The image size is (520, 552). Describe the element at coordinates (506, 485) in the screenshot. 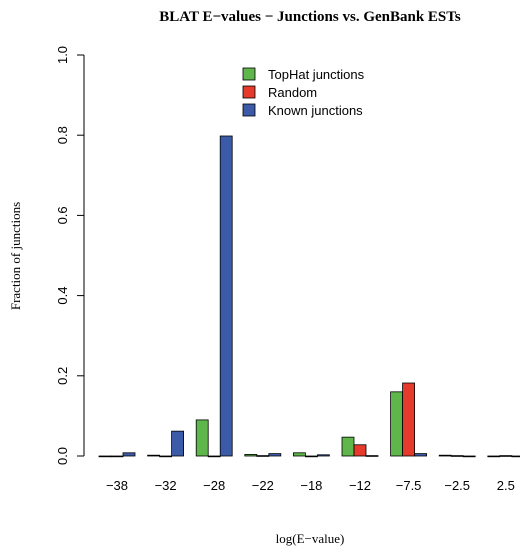

I see `x-tick-label: 2.5` at that location.